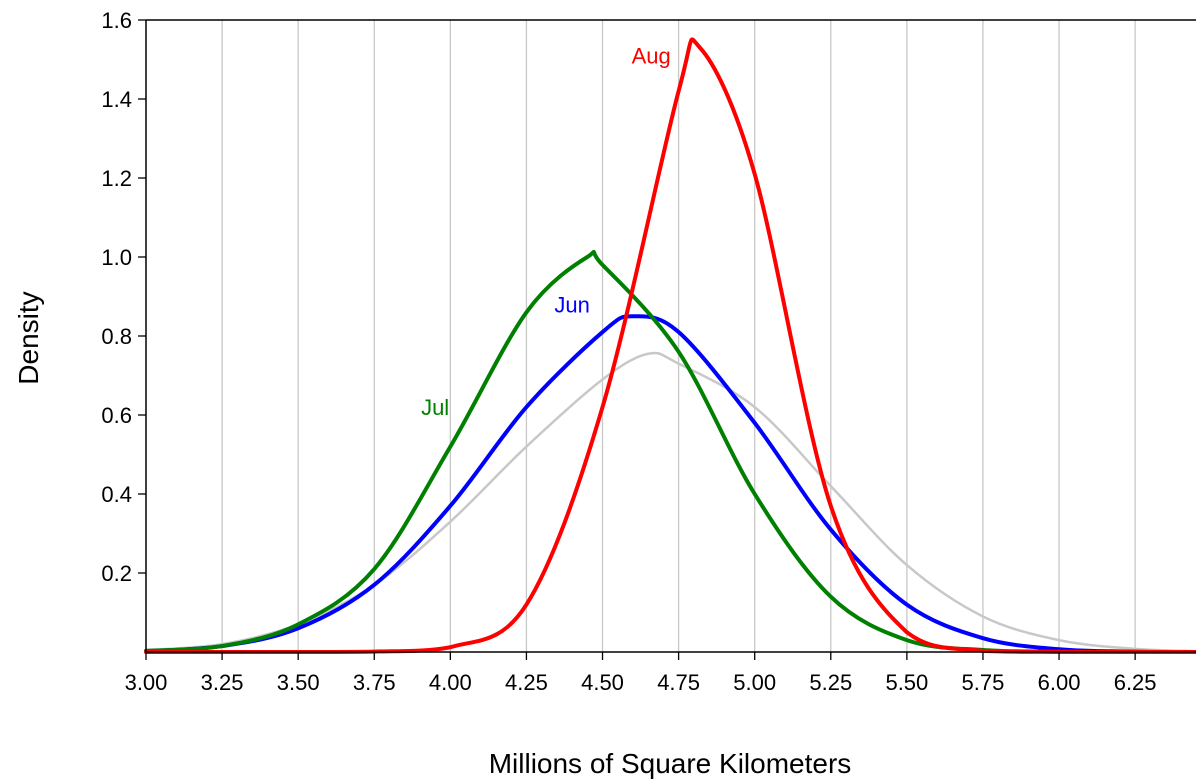  What do you see at coordinates (571, 304) in the screenshot?
I see `series-label-jun: Jun` at bounding box center [571, 304].